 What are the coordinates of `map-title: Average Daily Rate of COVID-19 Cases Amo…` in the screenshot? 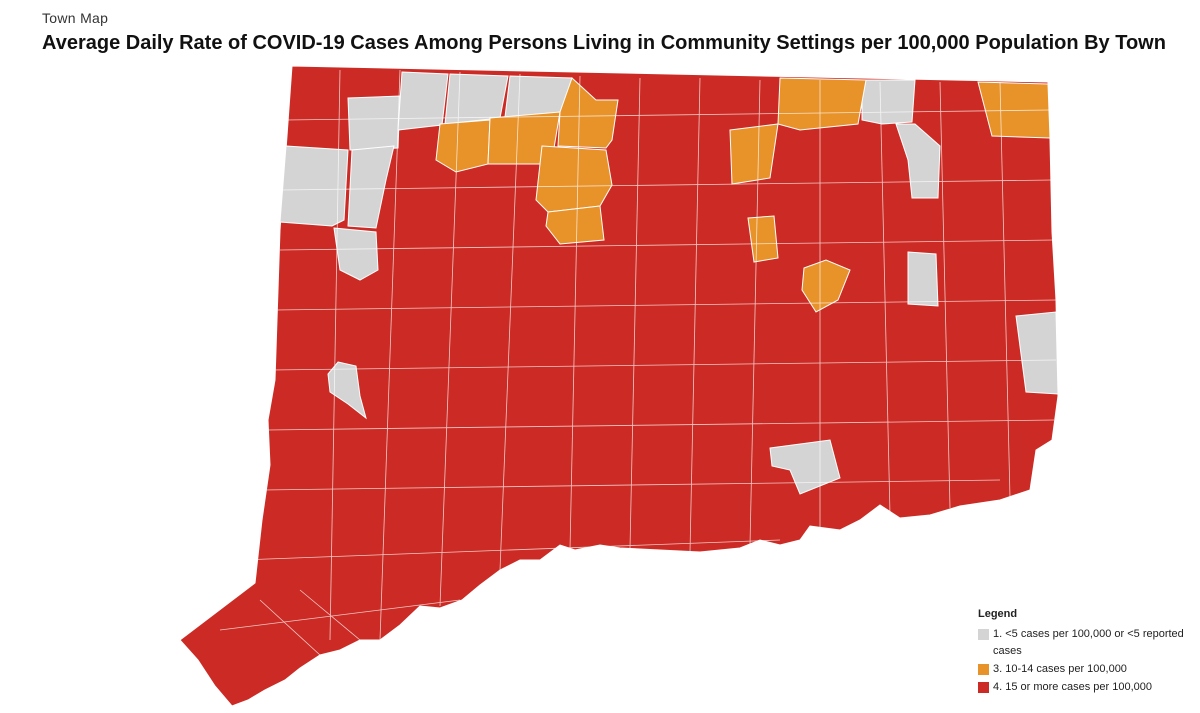 It's located at (604, 43).